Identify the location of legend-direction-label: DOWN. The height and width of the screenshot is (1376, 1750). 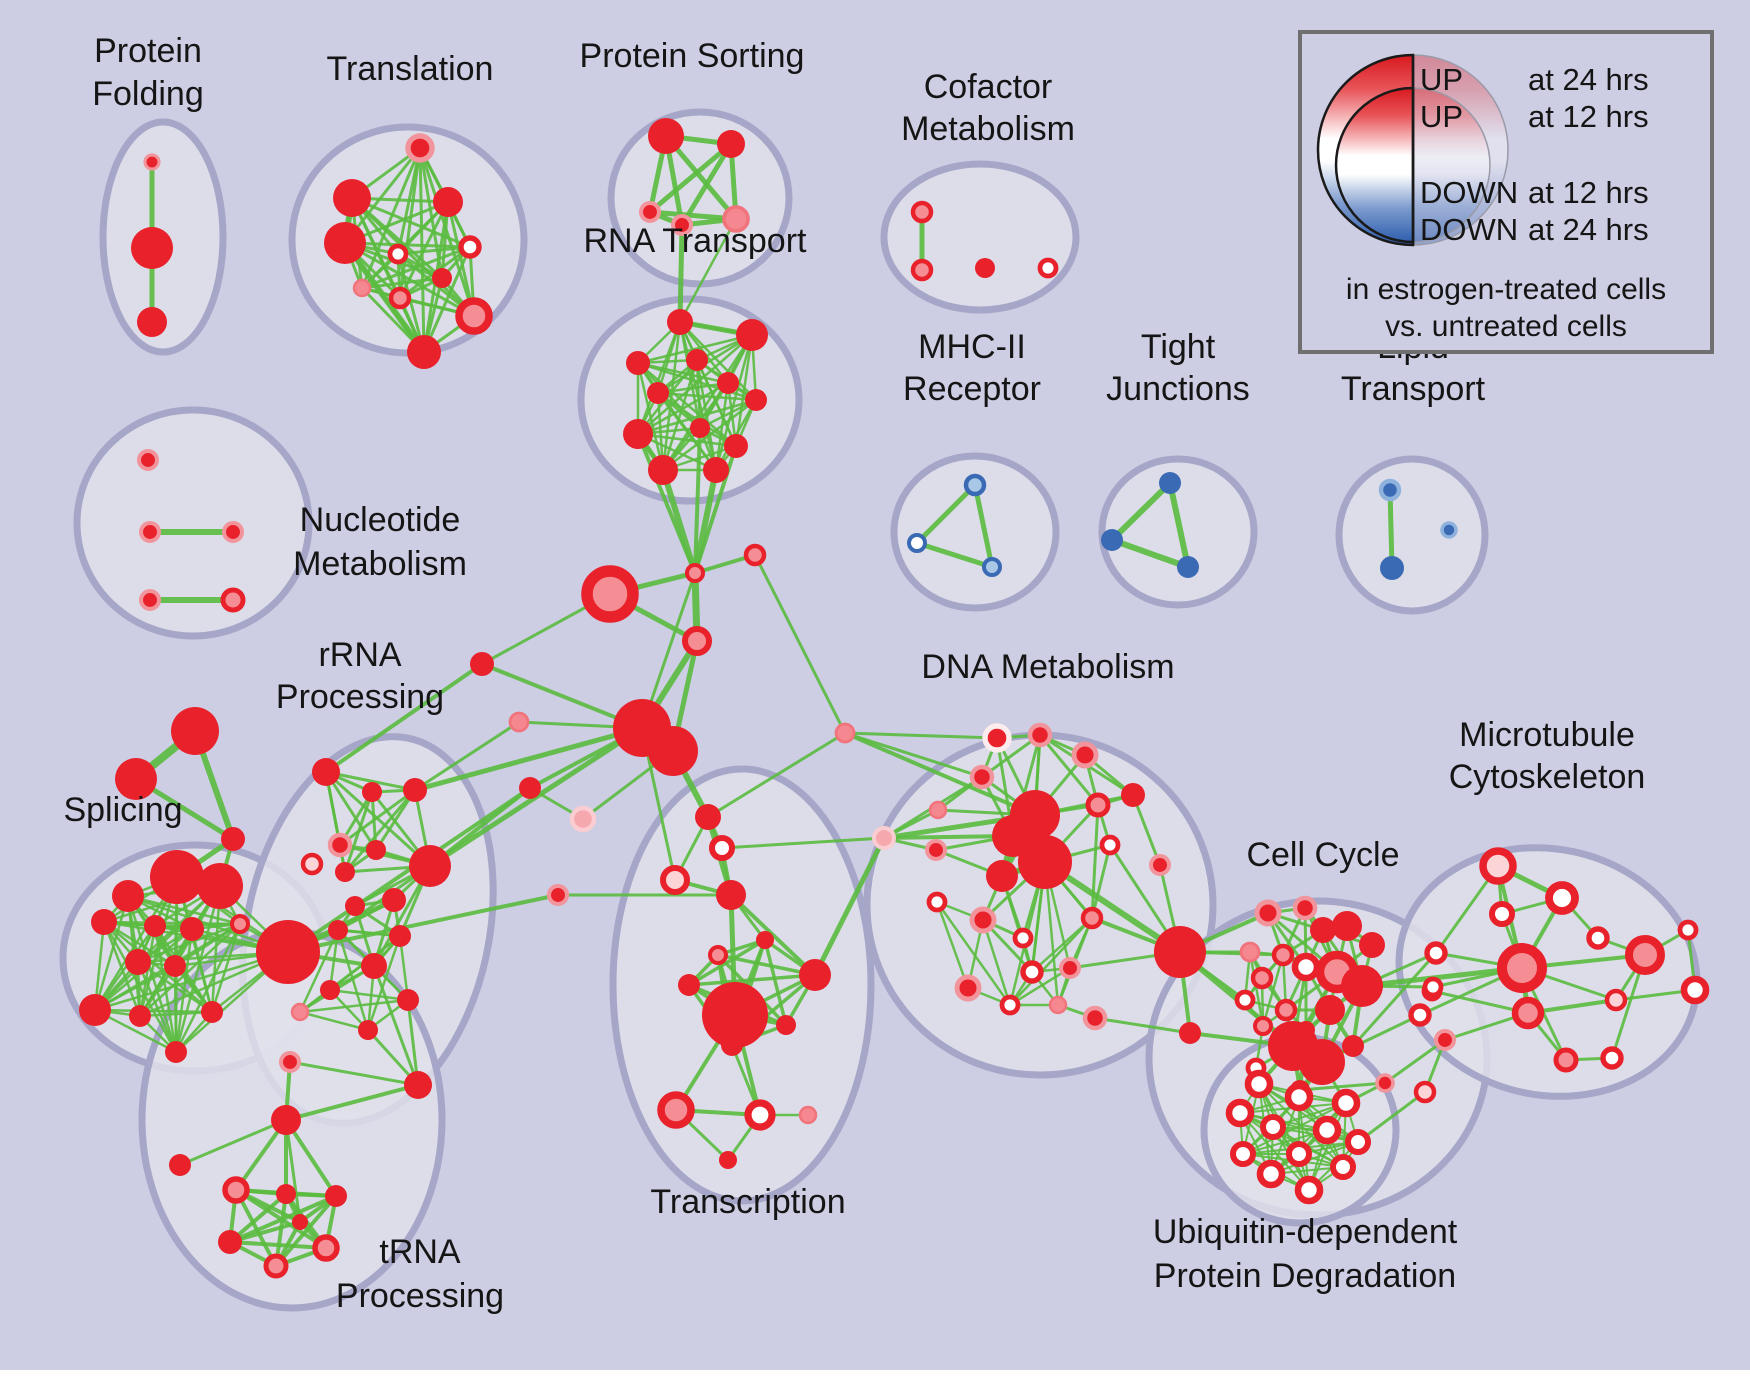
(1469, 192).